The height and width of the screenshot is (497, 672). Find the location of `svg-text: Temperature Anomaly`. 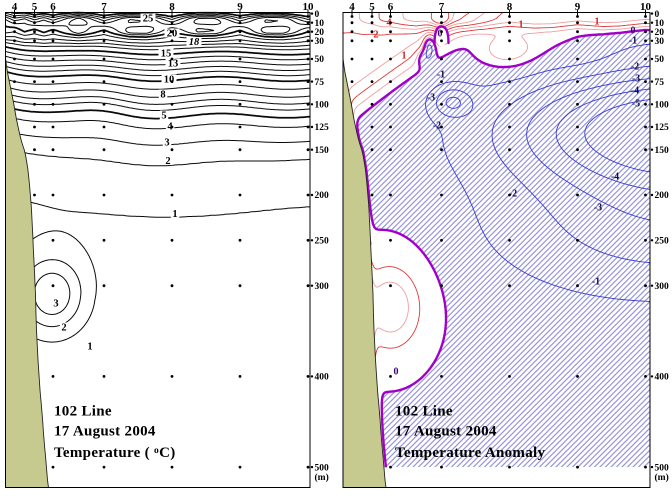

svg-text: Temperature Anomaly is located at coordinates (470, 453).